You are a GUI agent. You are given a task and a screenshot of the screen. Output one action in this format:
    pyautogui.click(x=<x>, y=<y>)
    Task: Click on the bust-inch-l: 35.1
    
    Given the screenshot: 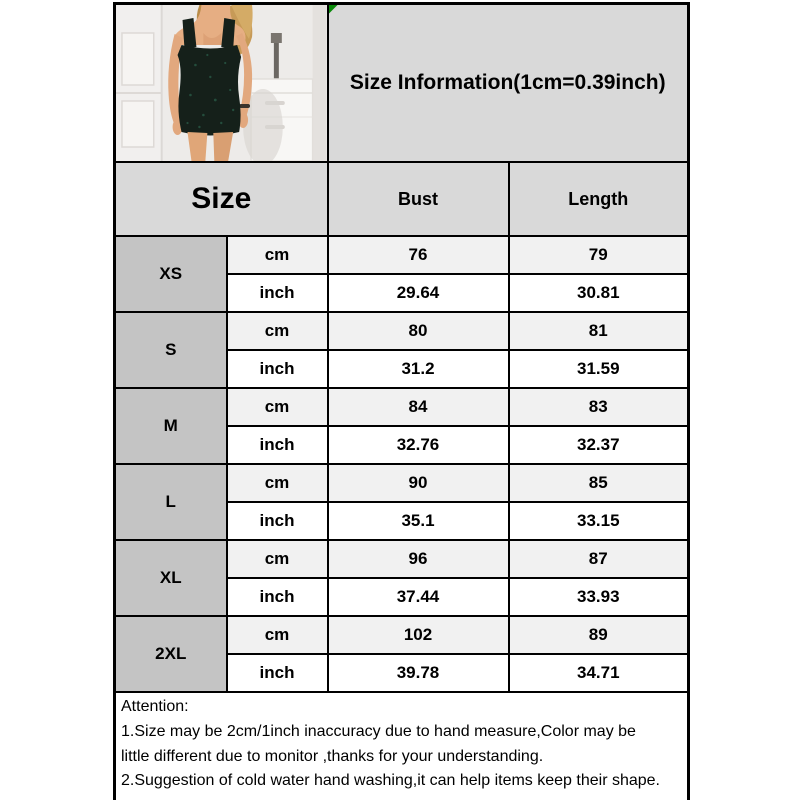 What is the action you would take?
    pyautogui.click(x=418, y=521)
    